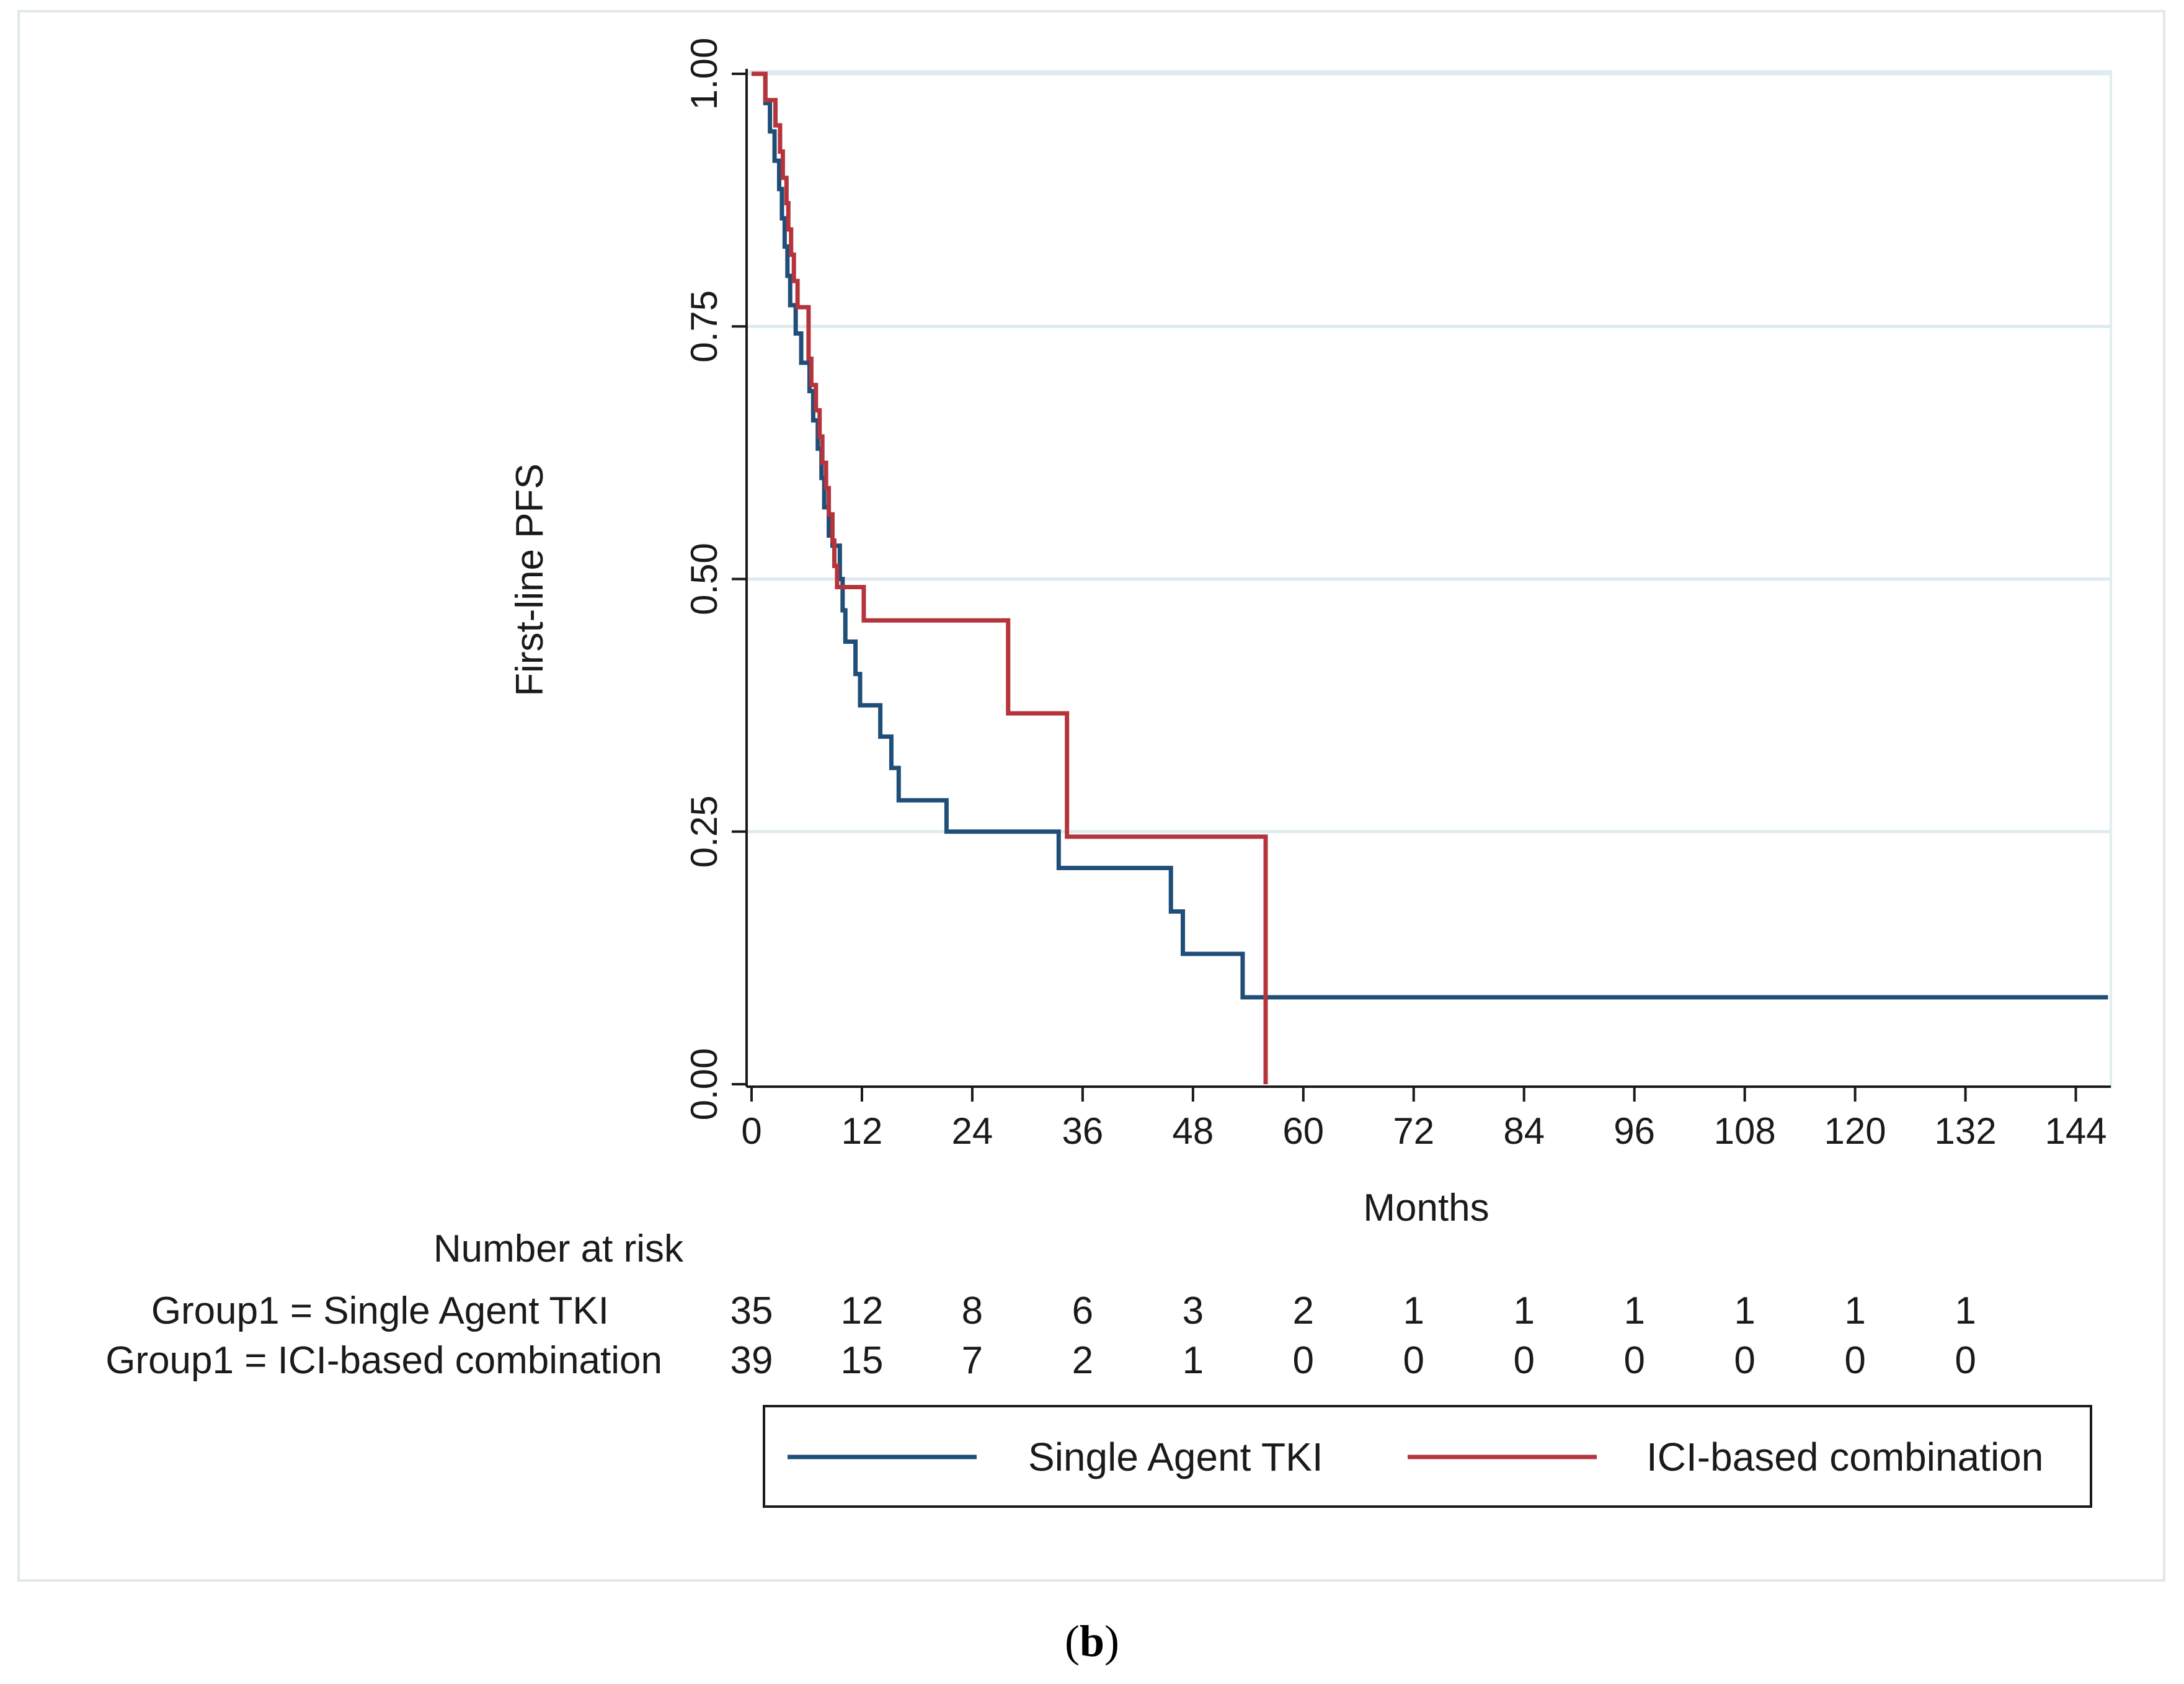  What do you see at coordinates (1844, 1457) in the screenshot?
I see `legend-label-ici-based-combination: ICI-based combination` at bounding box center [1844, 1457].